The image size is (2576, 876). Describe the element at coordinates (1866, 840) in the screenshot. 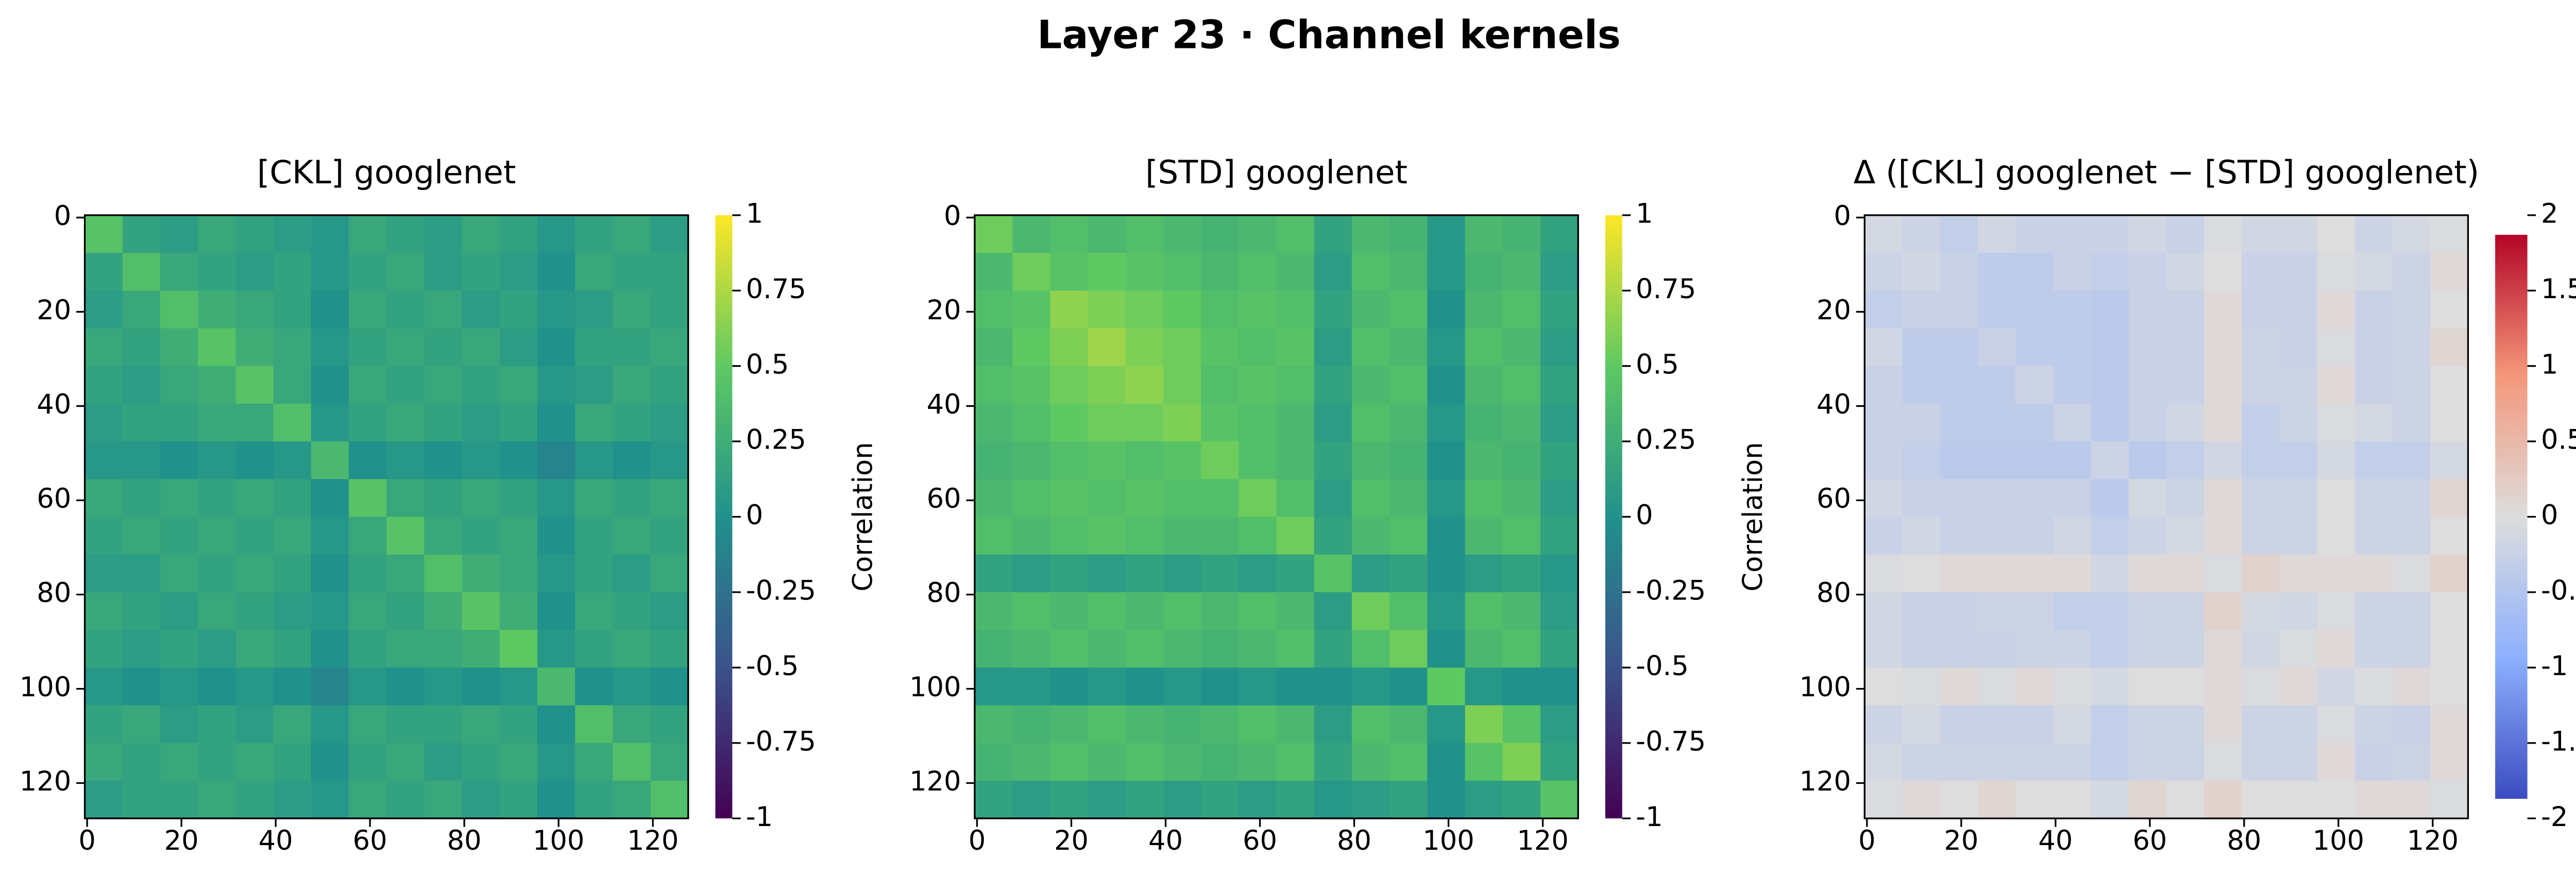

I see `x-tick-label: 0` at that location.